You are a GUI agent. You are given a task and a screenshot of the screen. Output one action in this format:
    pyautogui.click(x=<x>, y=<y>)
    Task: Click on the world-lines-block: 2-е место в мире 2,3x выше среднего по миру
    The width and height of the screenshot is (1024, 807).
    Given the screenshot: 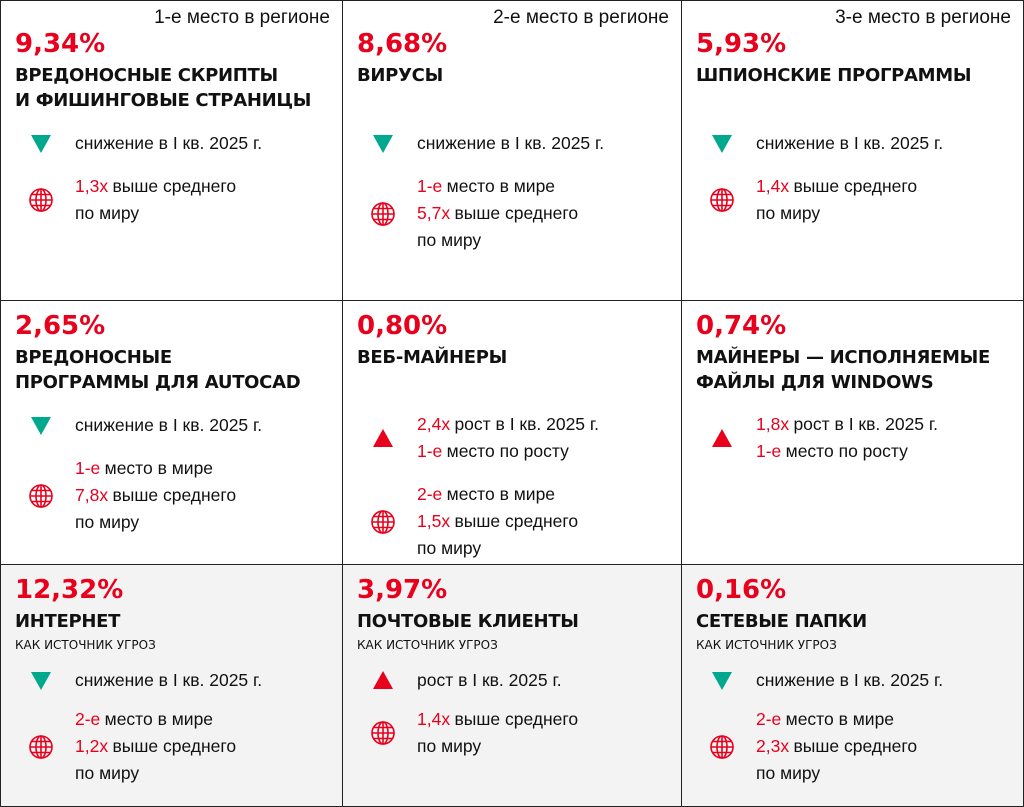 What is the action you would take?
    pyautogui.click(x=859, y=746)
    